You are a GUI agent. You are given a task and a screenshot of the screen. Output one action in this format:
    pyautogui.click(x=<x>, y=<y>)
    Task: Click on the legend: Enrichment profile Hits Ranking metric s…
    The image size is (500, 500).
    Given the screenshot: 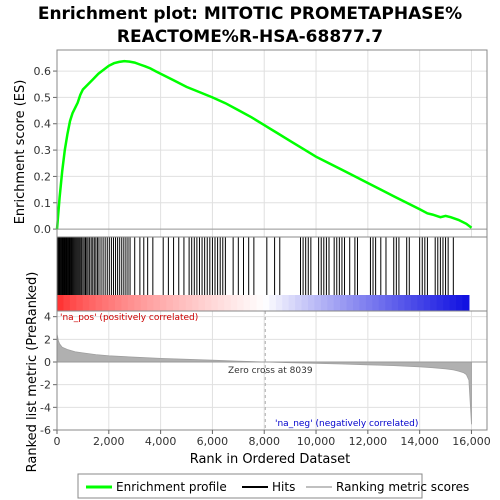 What is the action you would take?
    pyautogui.click(x=273, y=486)
    